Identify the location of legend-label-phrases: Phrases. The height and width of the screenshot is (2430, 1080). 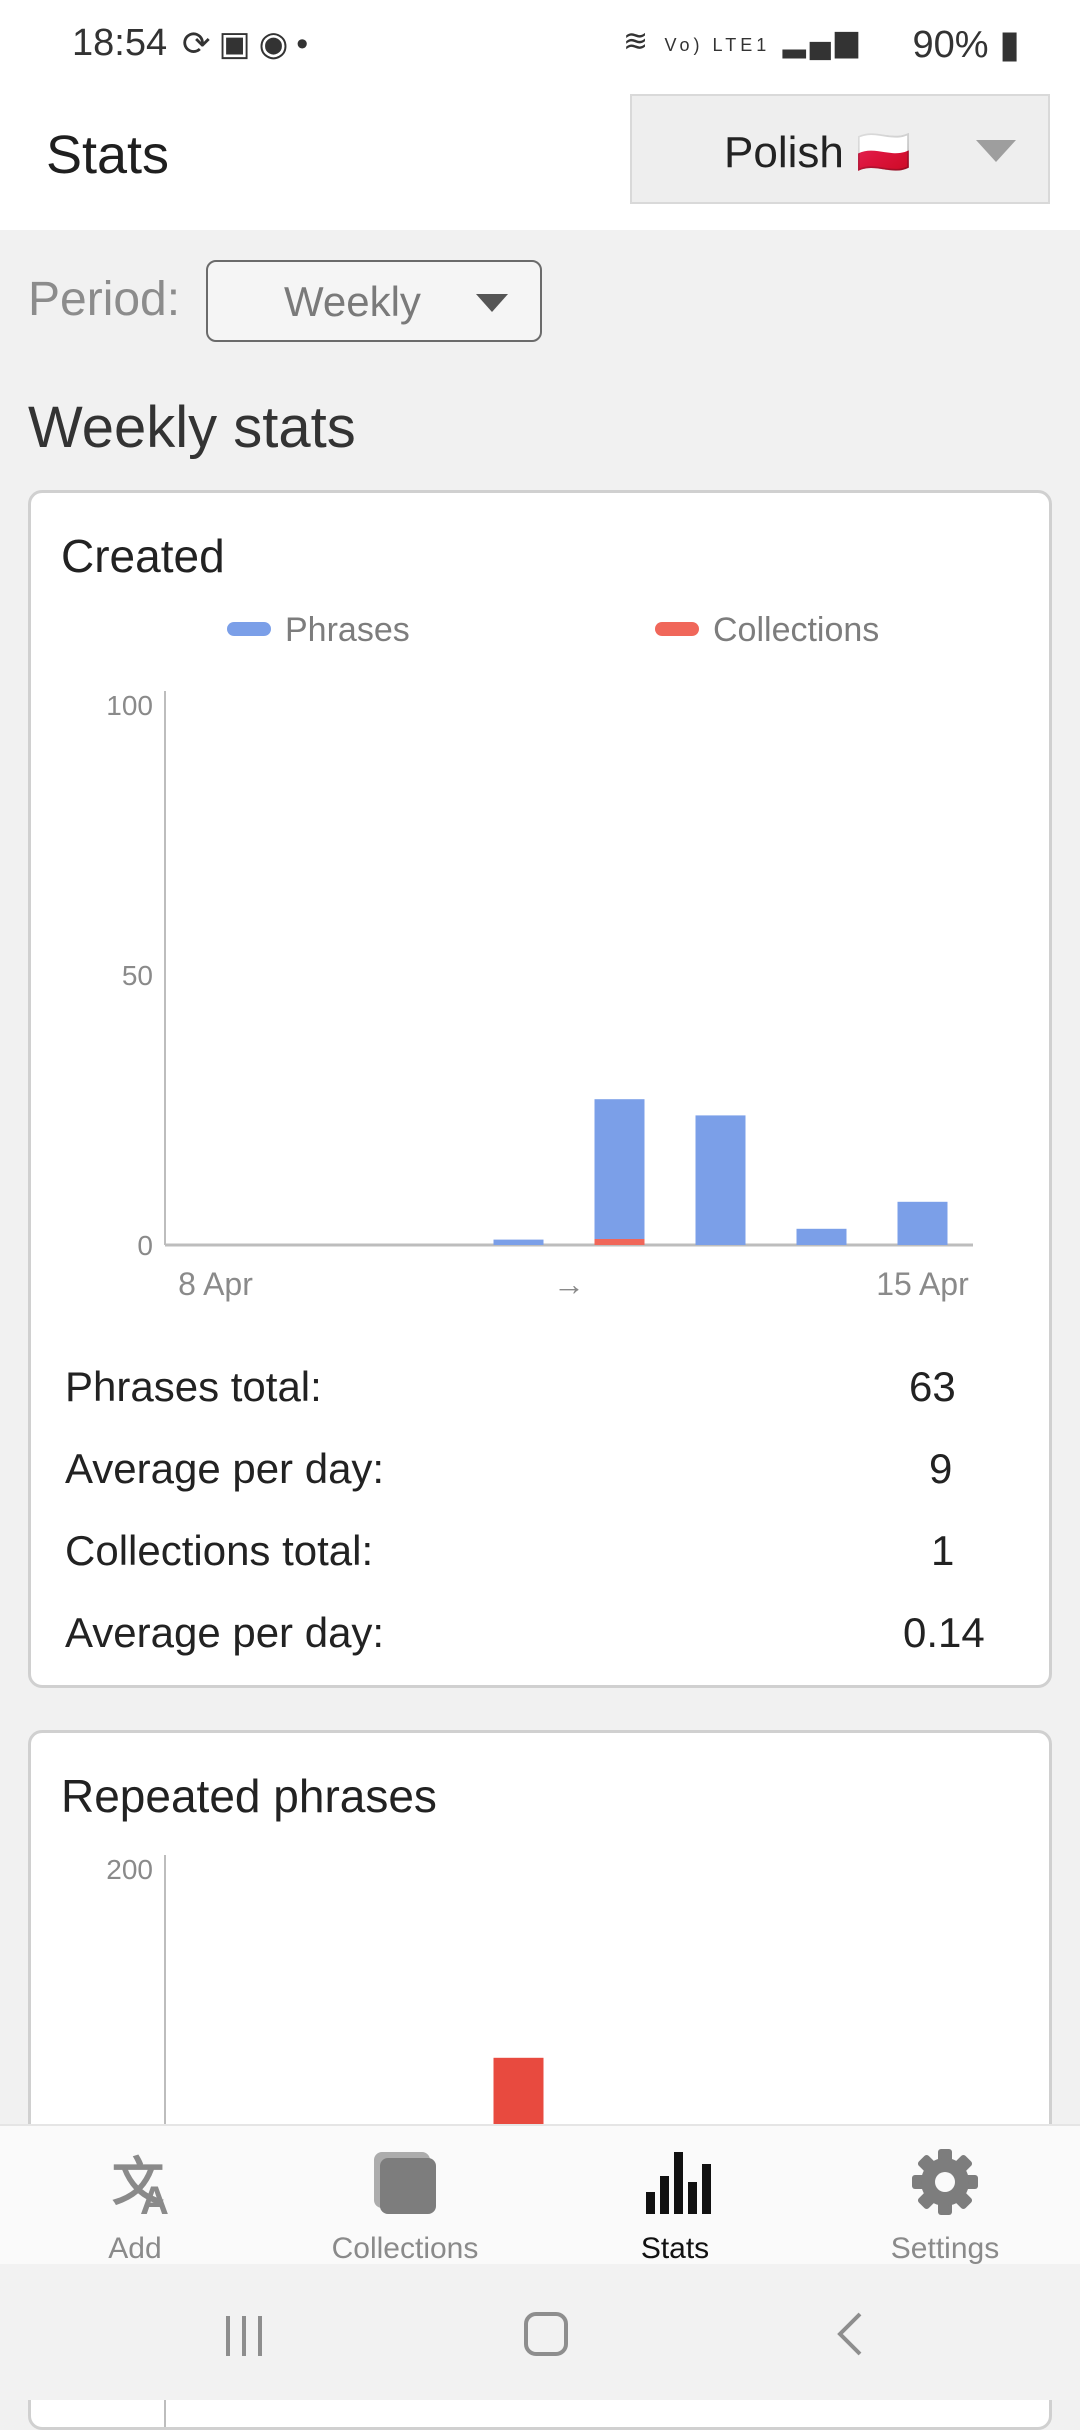
(347, 630).